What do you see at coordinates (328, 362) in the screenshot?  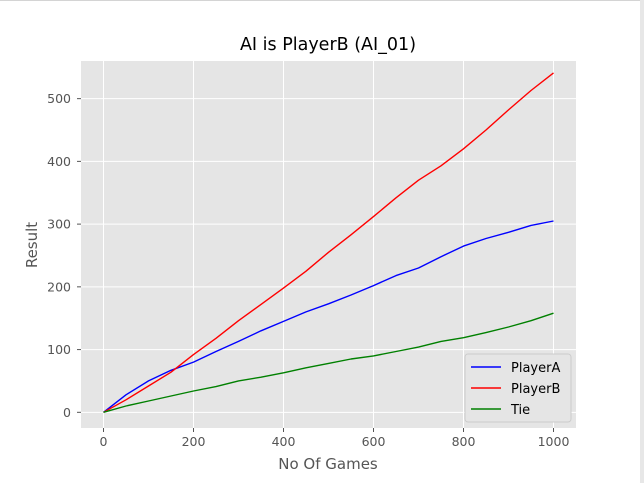 I see `series-line-tie` at bounding box center [328, 362].